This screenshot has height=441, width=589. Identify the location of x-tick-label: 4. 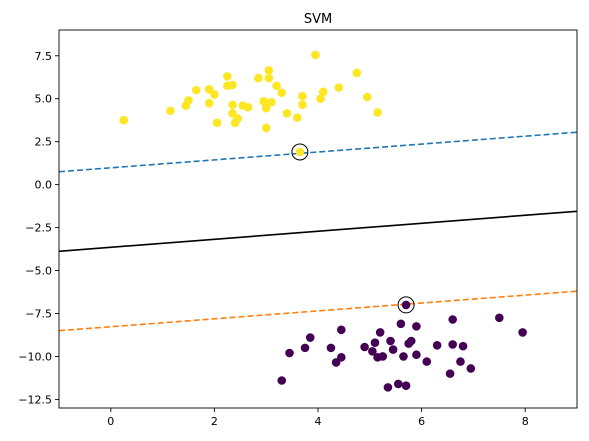
(318, 421).